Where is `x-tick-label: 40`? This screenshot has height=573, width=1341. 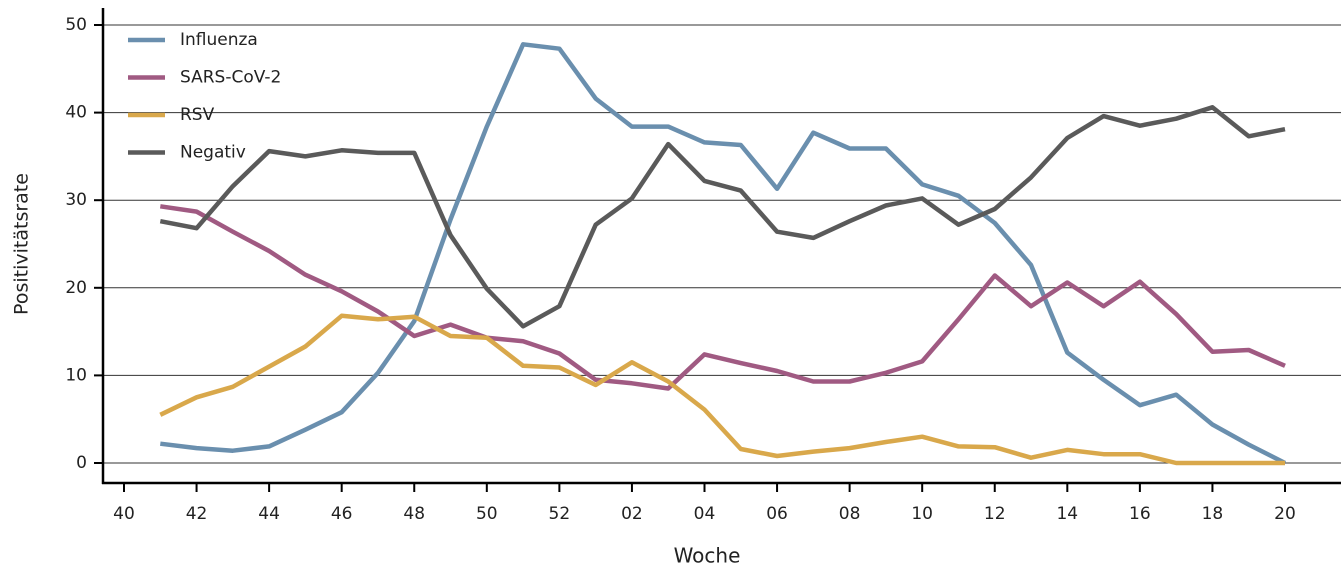
x-tick-label: 40 is located at coordinates (124, 514).